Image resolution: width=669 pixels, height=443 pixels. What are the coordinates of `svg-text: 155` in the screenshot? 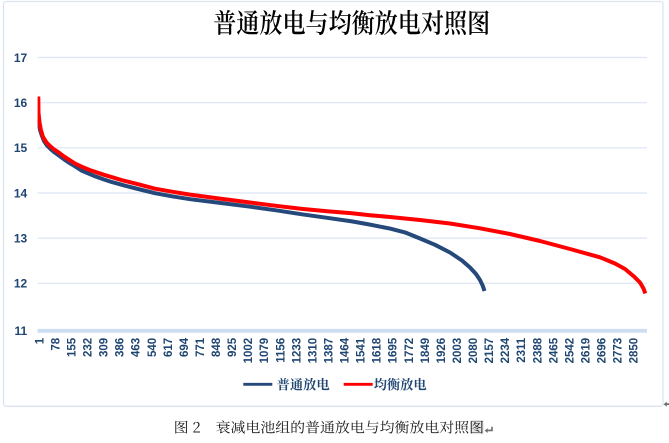 It's located at (72, 347).